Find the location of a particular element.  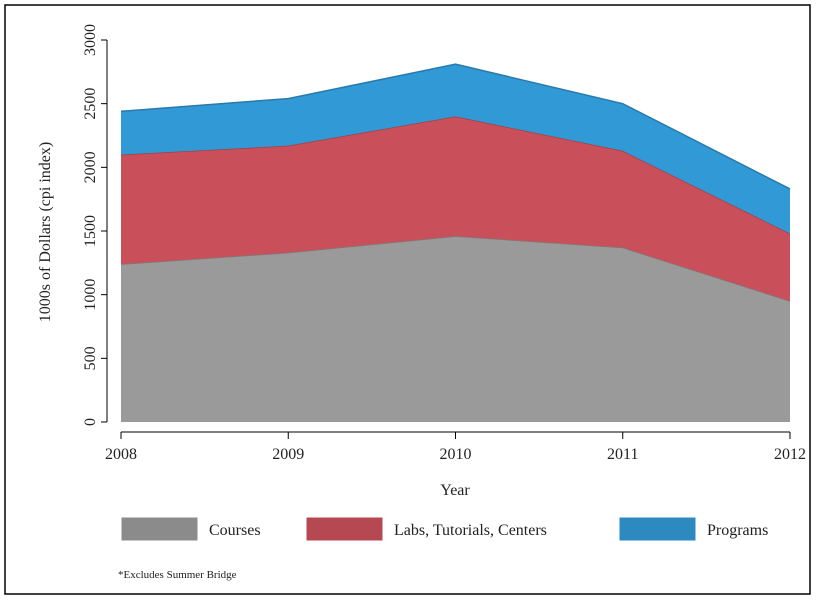

y-tick-label: 1500 is located at coordinates (90, 231).